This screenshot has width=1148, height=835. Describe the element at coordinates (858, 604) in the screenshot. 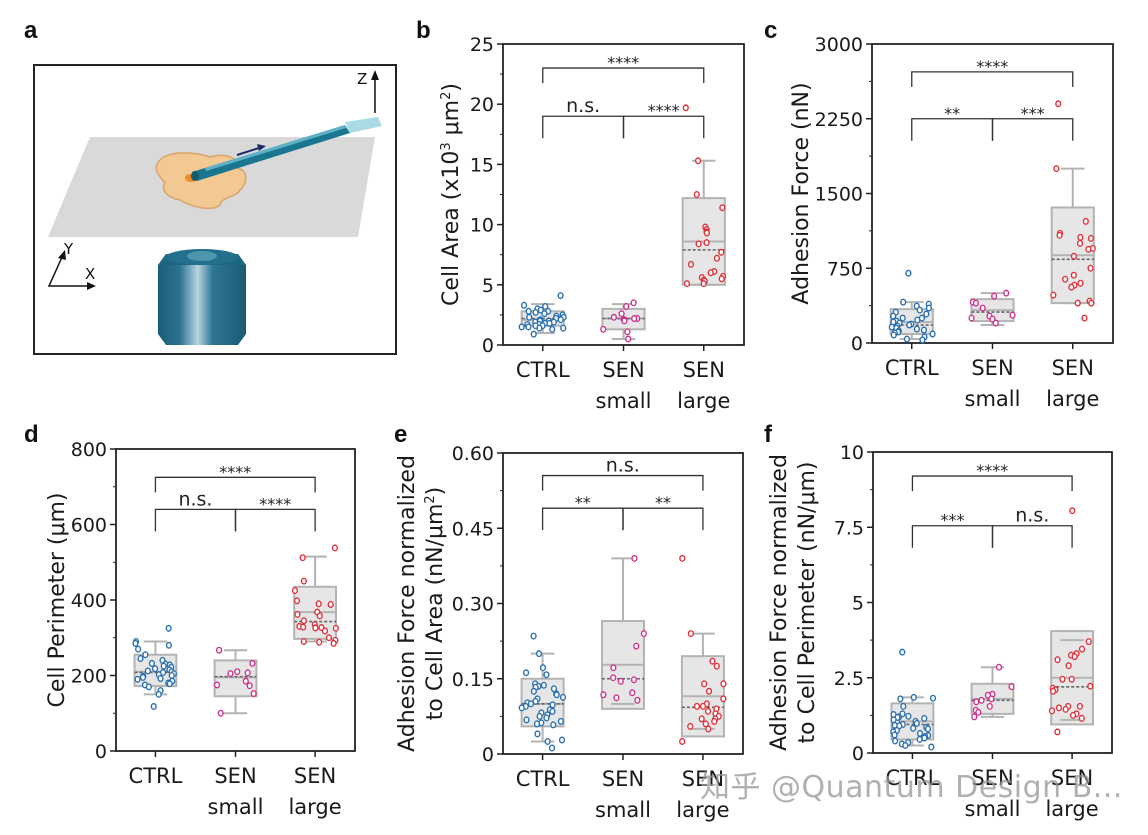

I see `y-tick-label: 5` at that location.